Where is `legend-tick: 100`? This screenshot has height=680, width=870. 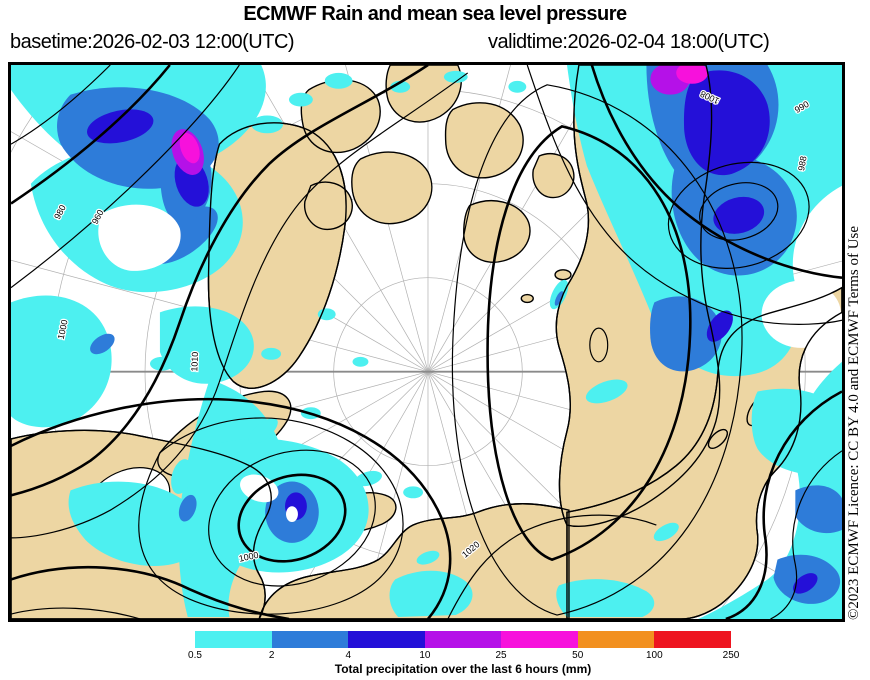 legend-tick: 100 is located at coordinates (654, 655).